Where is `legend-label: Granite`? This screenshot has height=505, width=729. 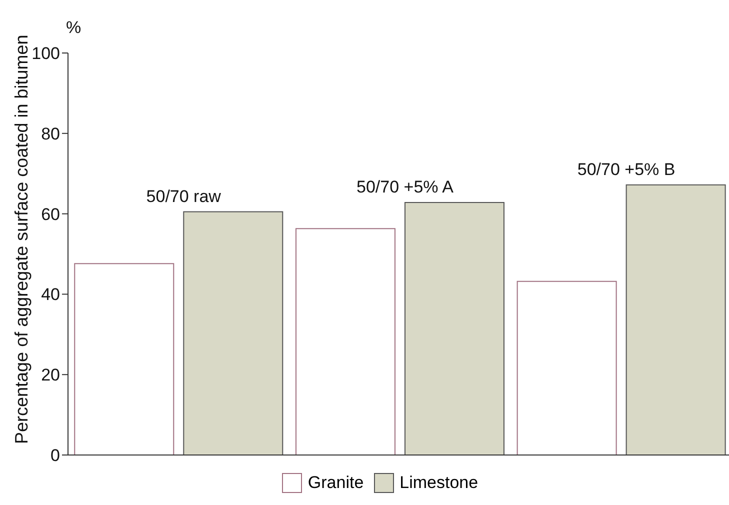
legend-label: Granite is located at coordinates (335, 483).